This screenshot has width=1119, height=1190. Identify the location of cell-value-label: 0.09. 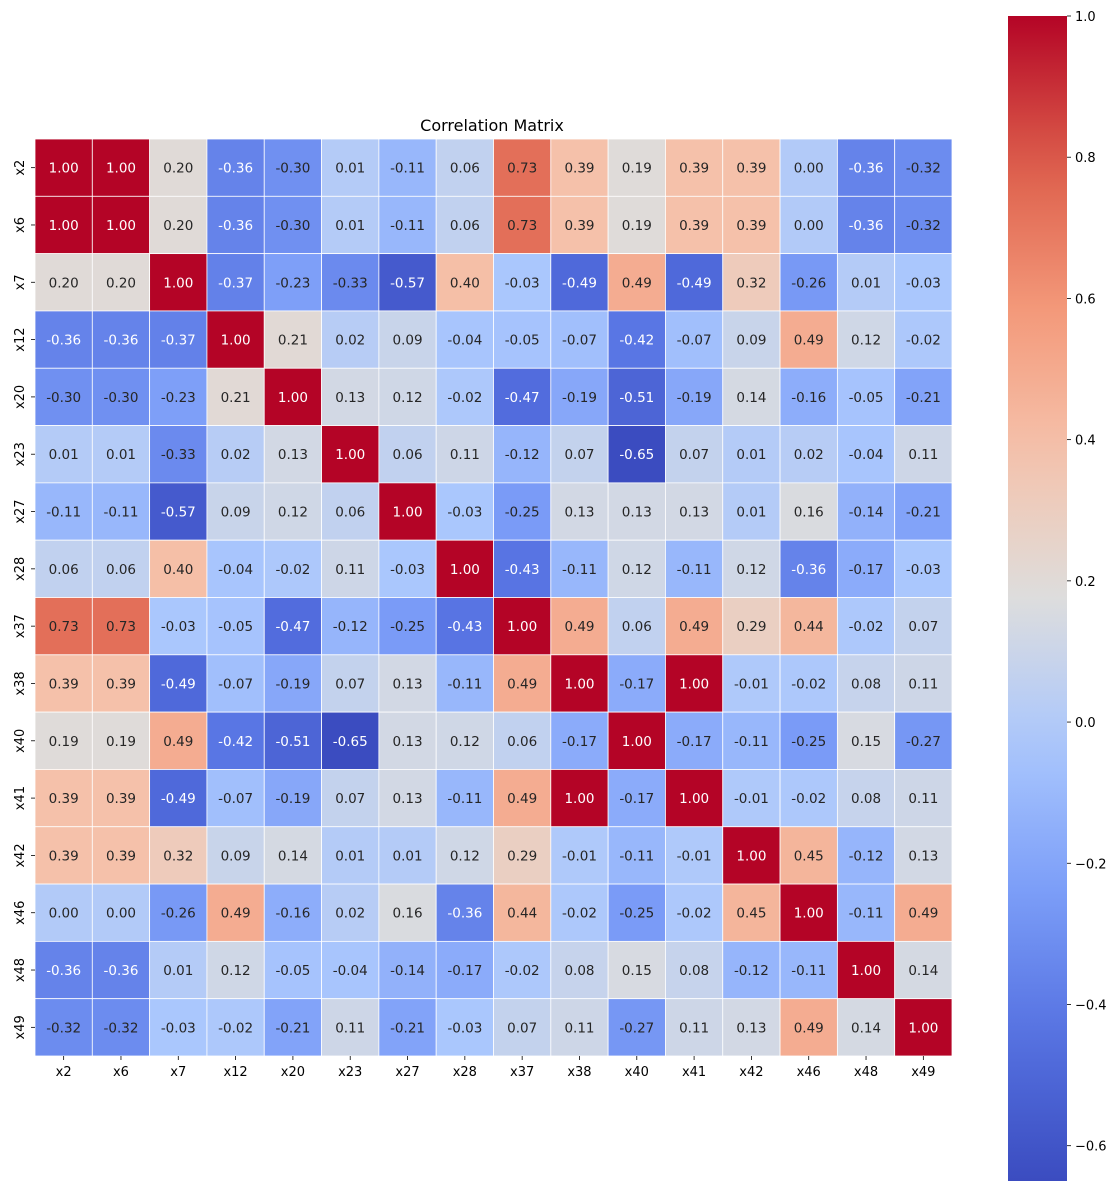
(236, 856).